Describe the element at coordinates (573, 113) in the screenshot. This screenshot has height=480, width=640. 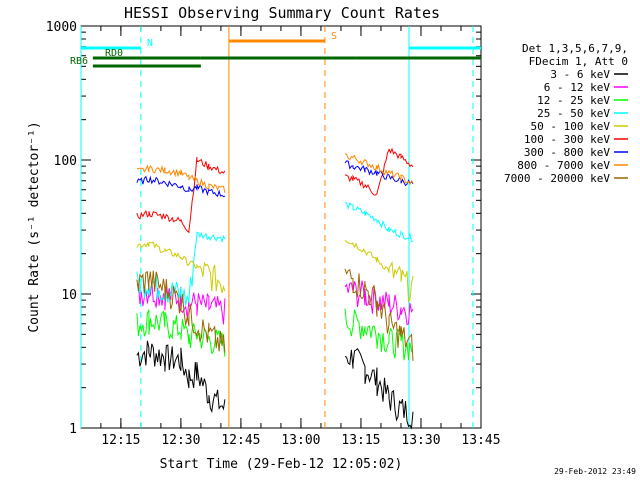
I see `legend-label: 25 - 50 keV` at that location.